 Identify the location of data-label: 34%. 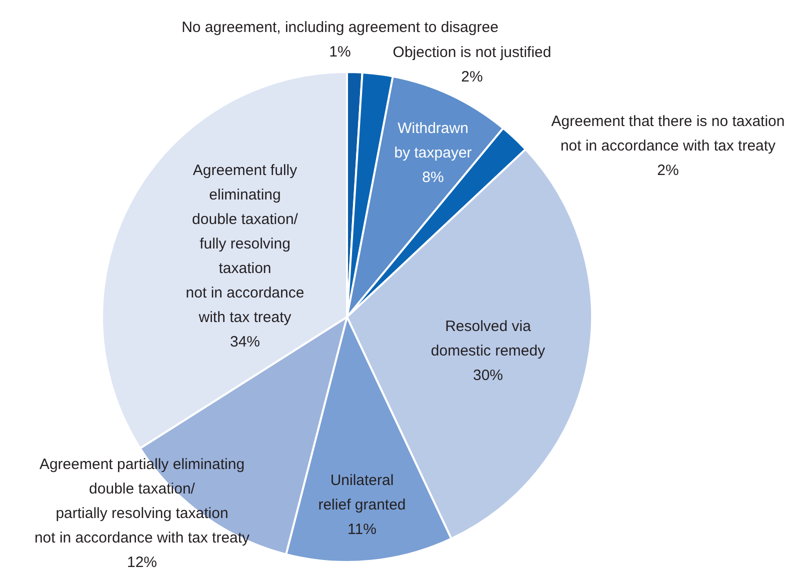
(245, 342).